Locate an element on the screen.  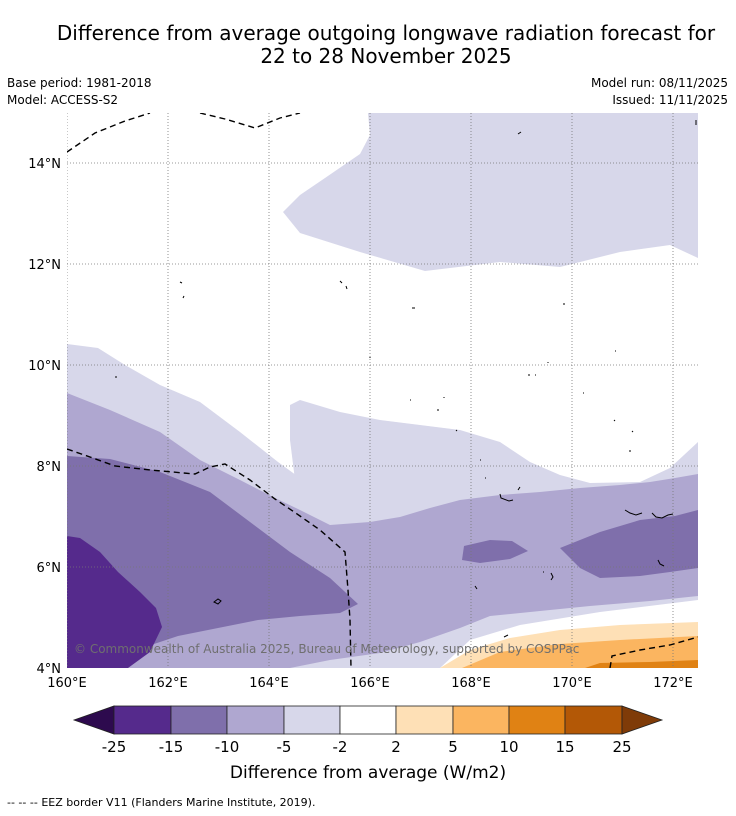
base-period: Base period: 1981-2018 is located at coordinates (79, 83).